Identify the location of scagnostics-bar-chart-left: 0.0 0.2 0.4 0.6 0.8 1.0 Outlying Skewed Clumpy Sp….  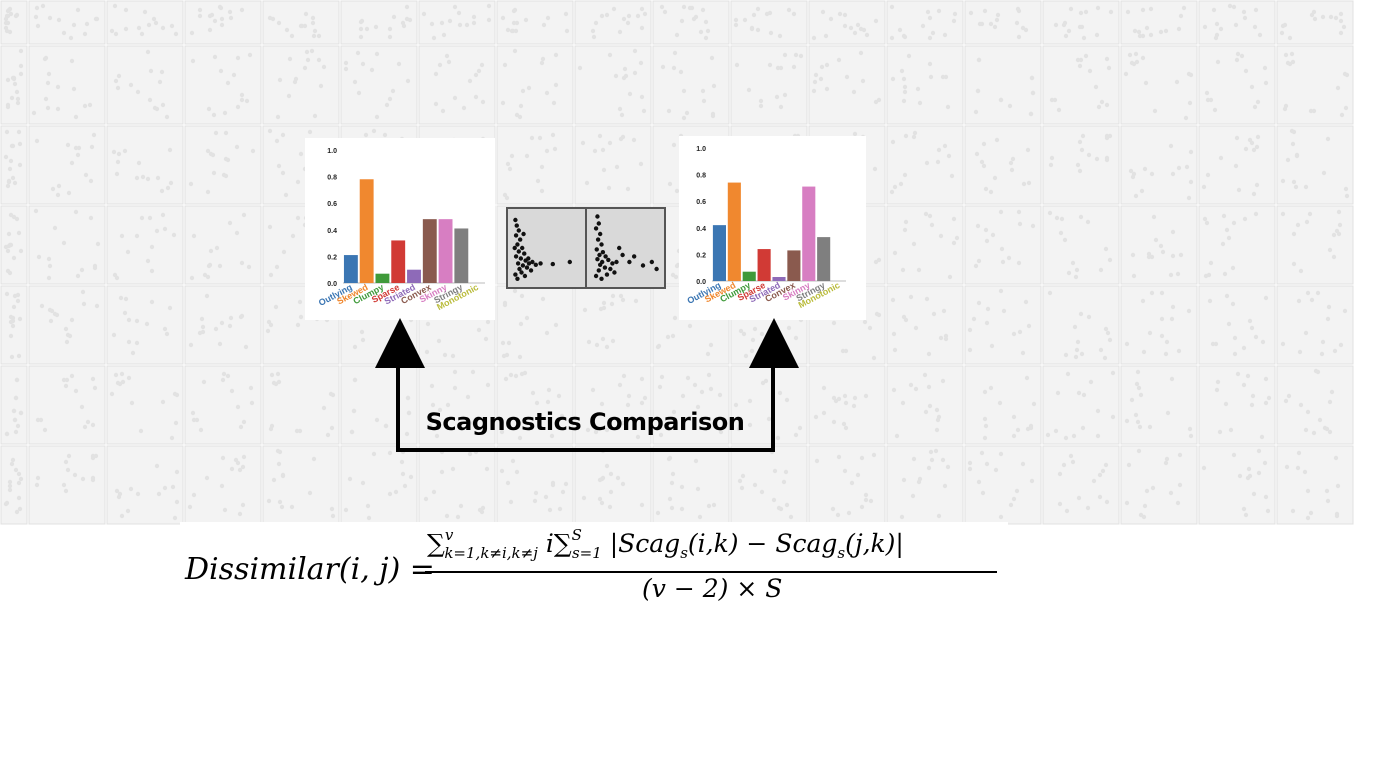
(400, 229).